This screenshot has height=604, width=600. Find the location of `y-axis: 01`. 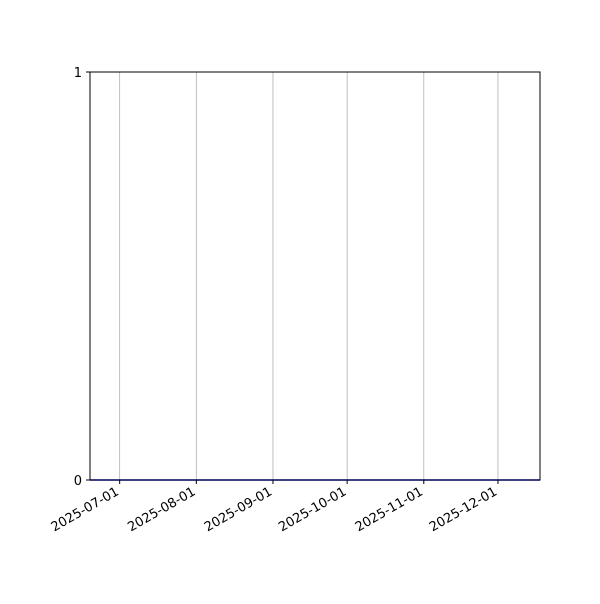

y-axis: 01 is located at coordinates (82, 277).